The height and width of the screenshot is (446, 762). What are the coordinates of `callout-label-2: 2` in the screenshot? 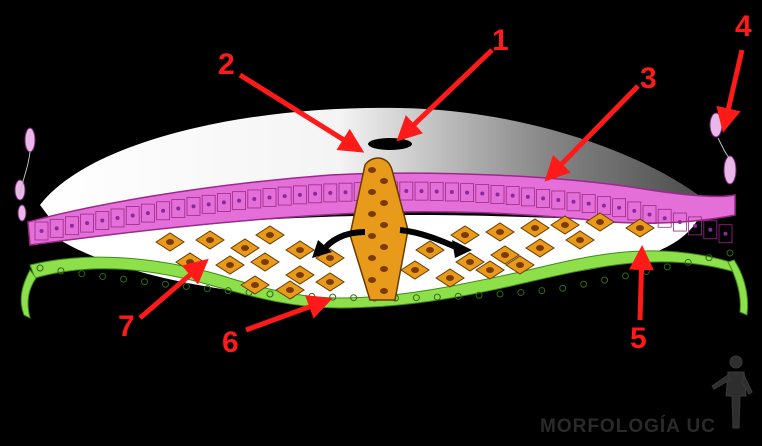 It's located at (226, 64).